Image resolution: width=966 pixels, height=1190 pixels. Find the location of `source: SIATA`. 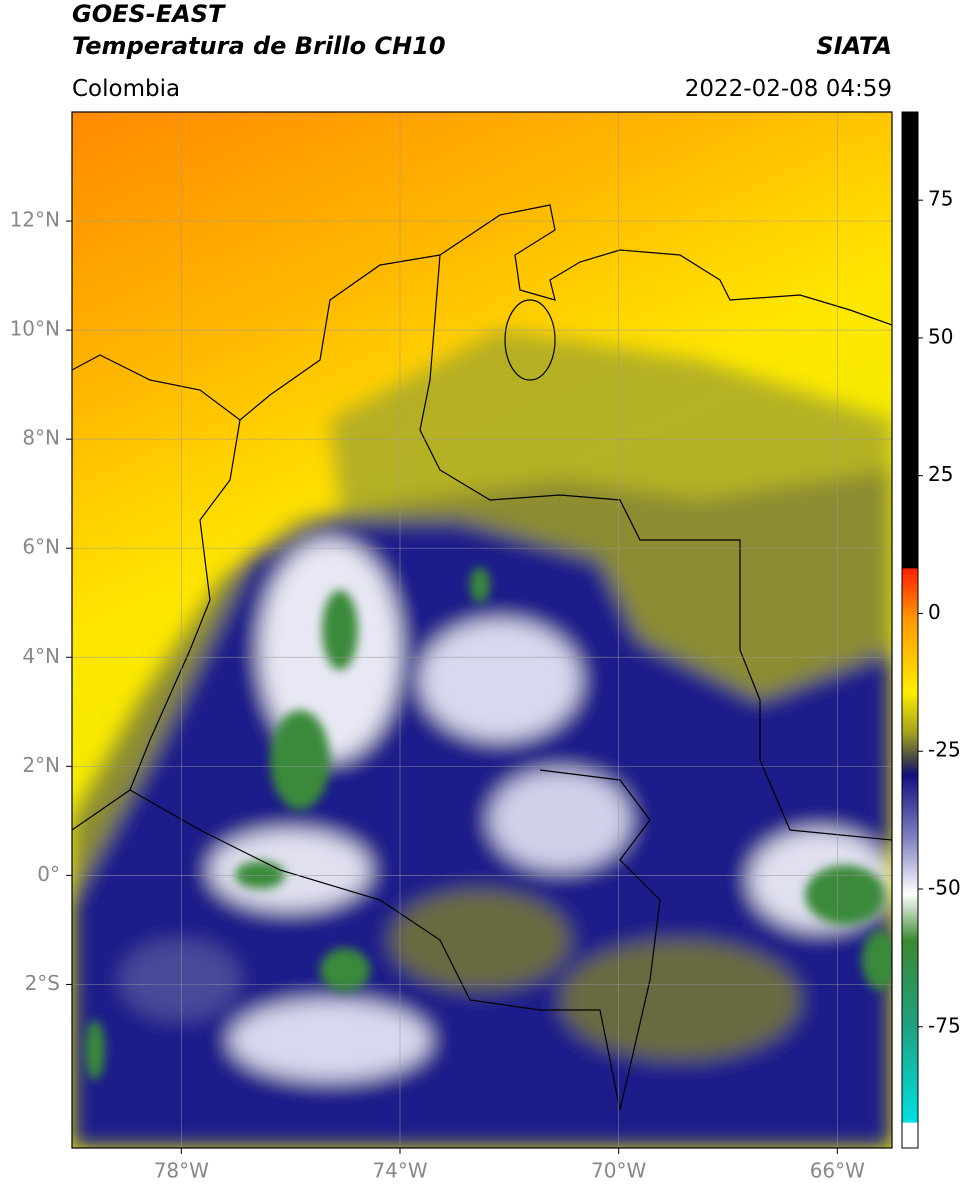

source: SIATA is located at coordinates (854, 46).